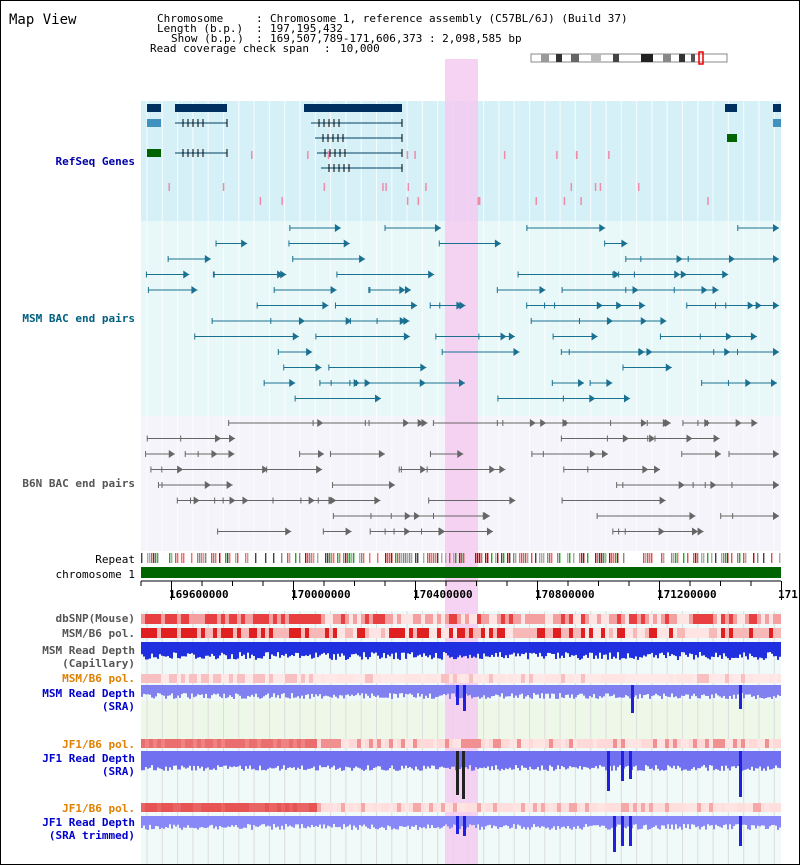 Image resolution: width=800 pixels, height=865 pixels. Describe the element at coordinates (98, 663) in the screenshot. I see `track-label-msm-depth-cap-sub: (Capillary)` at that location.